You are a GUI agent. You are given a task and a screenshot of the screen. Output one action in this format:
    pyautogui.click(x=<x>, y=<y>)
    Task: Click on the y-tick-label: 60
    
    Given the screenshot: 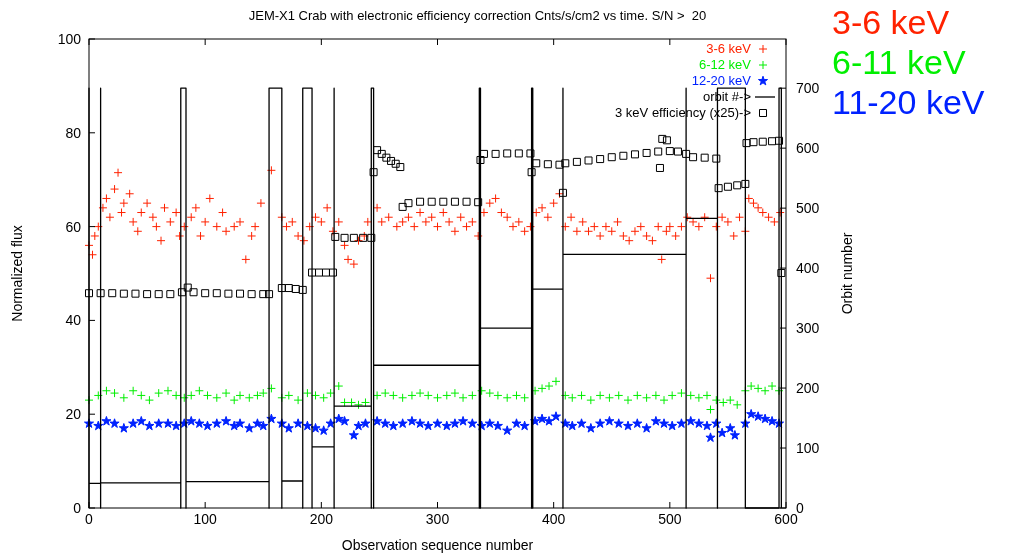 What is the action you would take?
    pyautogui.click(x=73, y=226)
    